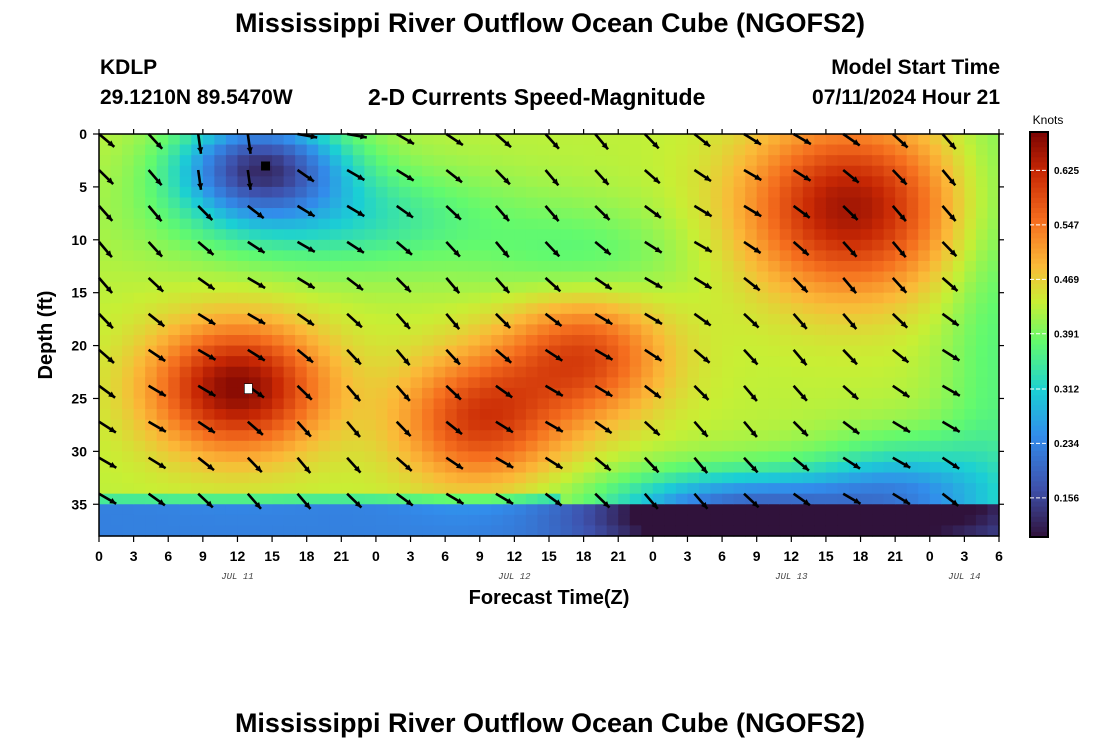 The image size is (1100, 750). I want to click on station-coordinates: 29.1210N 89.5470W, so click(196, 97).